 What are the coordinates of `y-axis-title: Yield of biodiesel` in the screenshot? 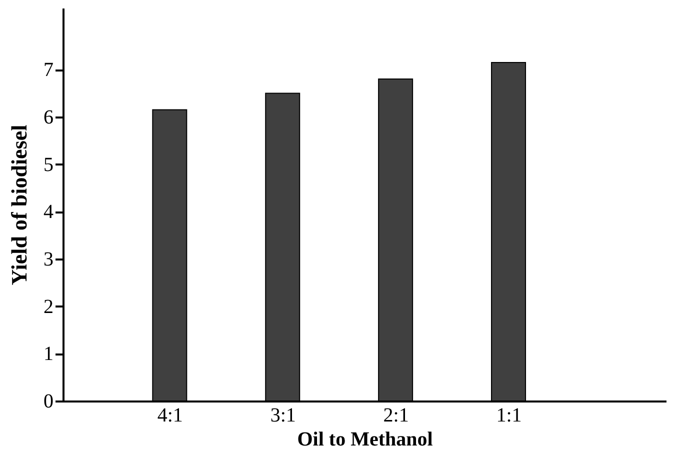 It's located at (19, 205).